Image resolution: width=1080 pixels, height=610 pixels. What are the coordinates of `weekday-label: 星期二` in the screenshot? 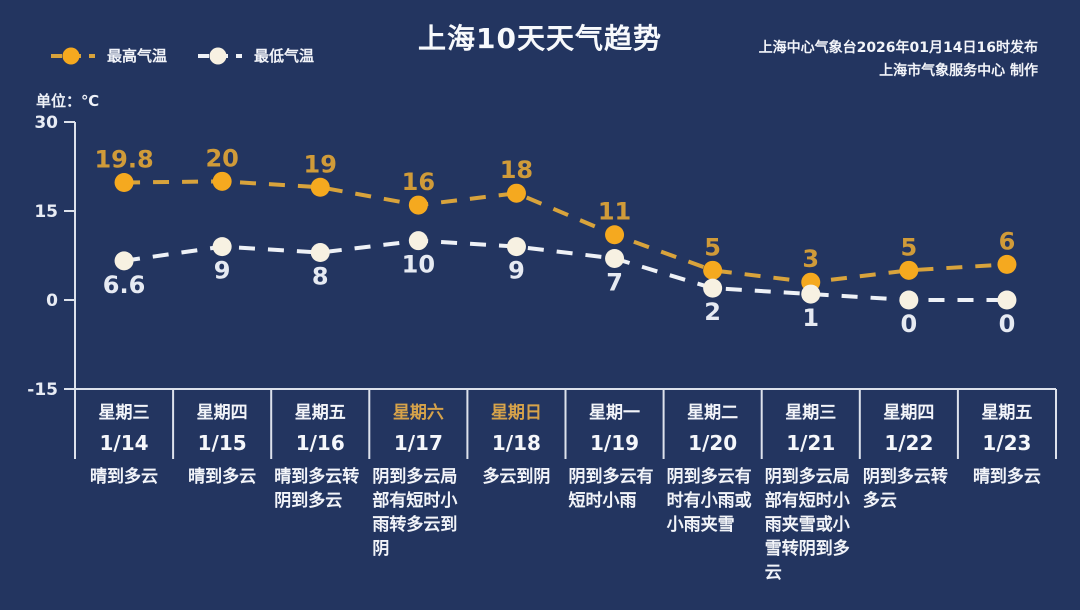 It's located at (713, 413).